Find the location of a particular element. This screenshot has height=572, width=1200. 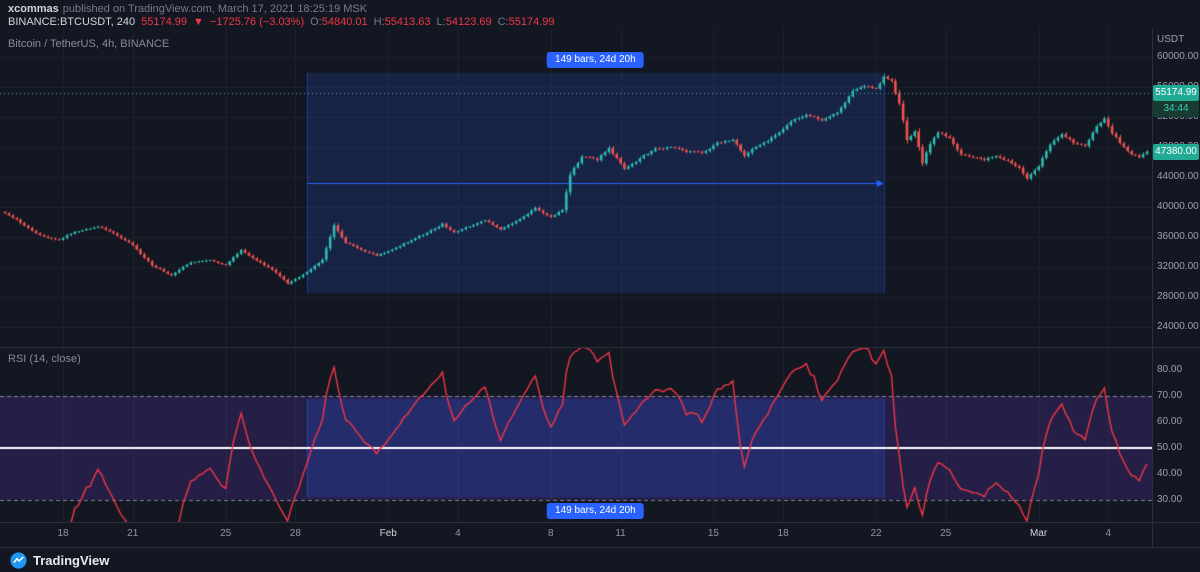

last-close-badge: 47380.00 is located at coordinates (1176, 151).